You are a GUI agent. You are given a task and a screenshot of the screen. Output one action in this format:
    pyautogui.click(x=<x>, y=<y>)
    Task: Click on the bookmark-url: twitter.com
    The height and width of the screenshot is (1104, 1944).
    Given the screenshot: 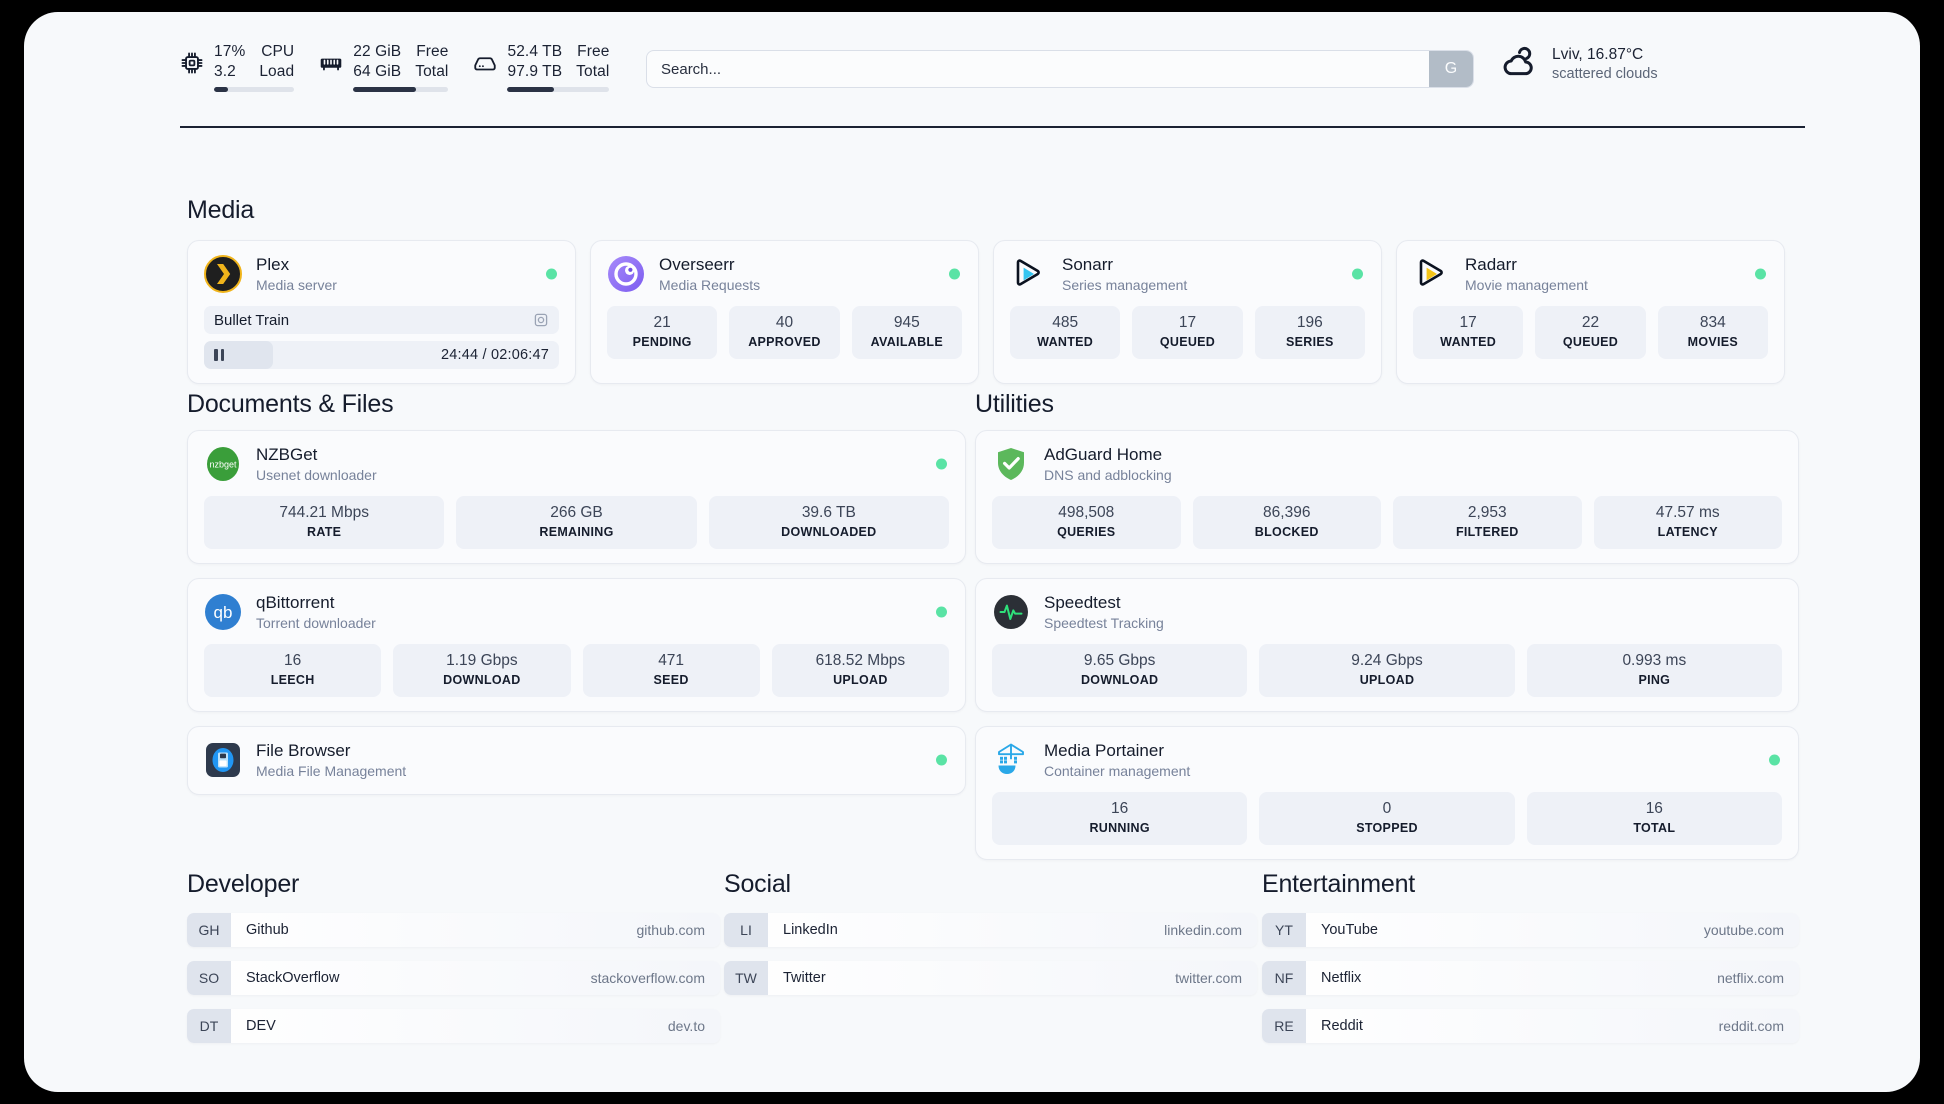 What is the action you would take?
    pyautogui.click(x=1208, y=978)
    